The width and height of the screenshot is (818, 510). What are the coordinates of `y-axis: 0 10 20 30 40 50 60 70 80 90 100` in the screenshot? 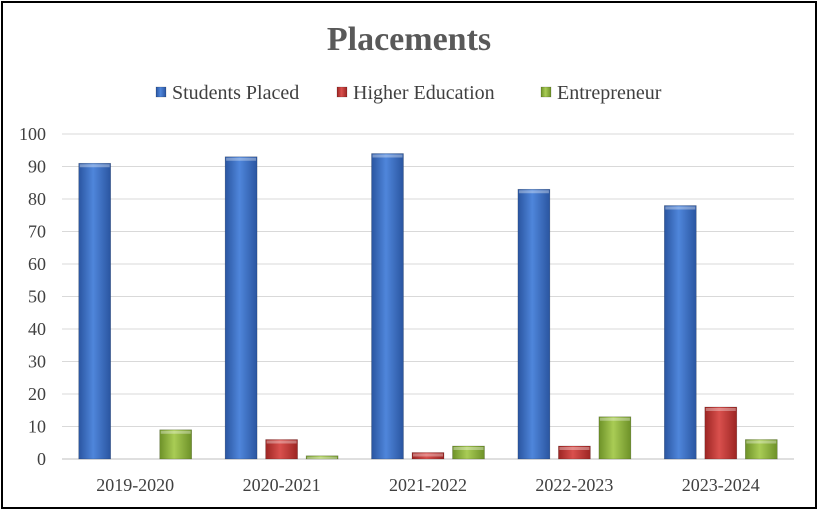 It's located at (32, 296).